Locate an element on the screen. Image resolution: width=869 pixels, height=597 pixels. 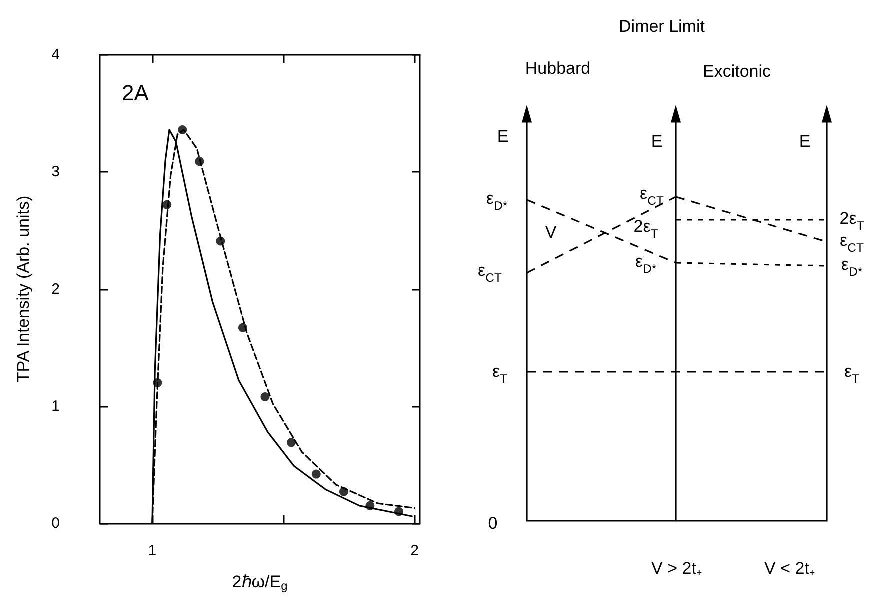
text: Excitonic is located at coordinates (737, 72).